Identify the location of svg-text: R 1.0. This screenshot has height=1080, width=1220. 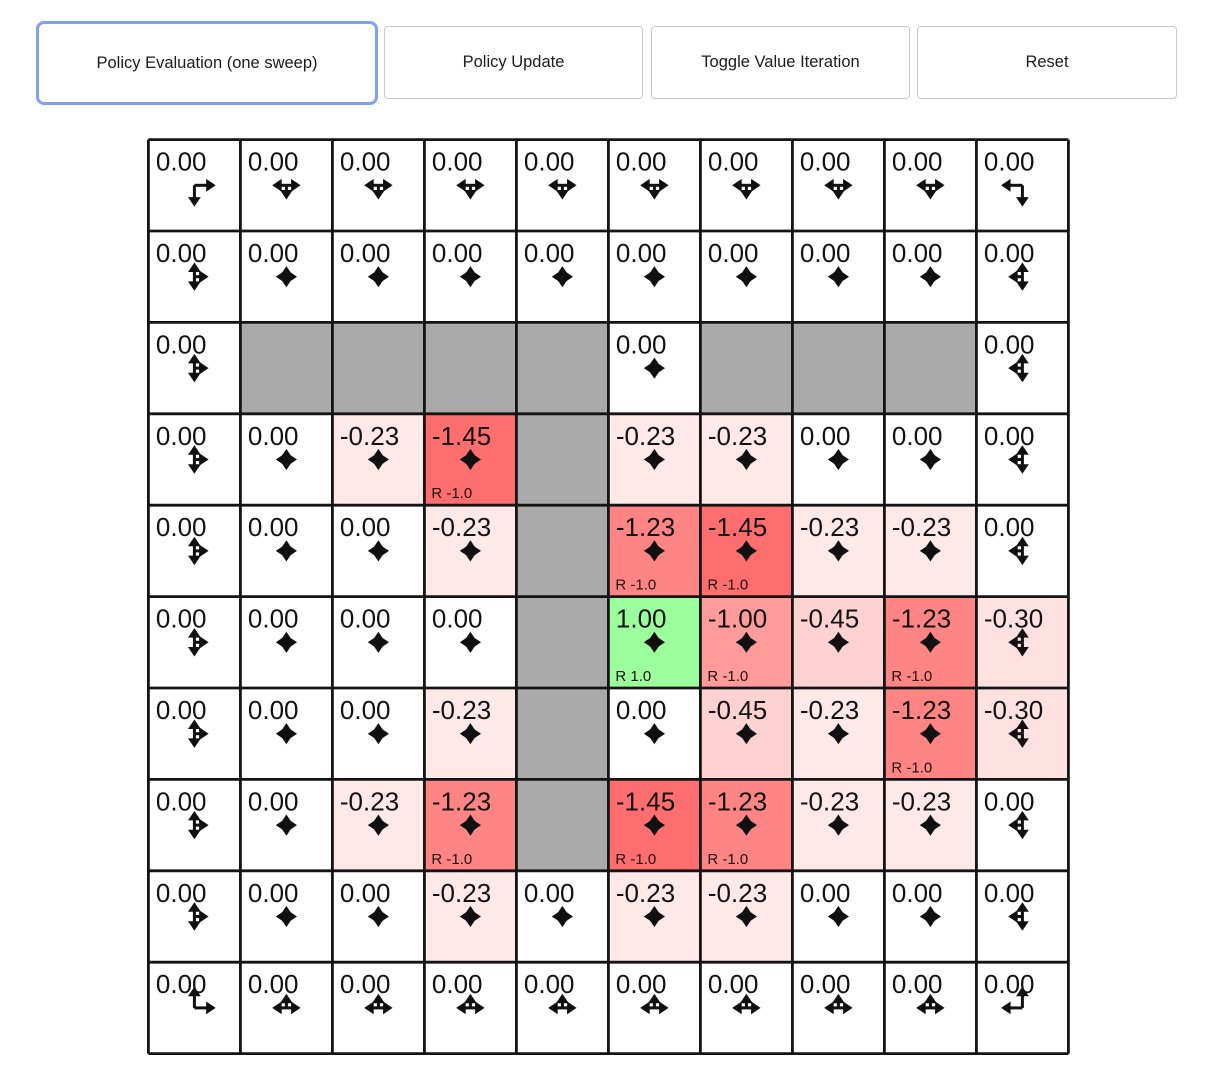
(633, 676).